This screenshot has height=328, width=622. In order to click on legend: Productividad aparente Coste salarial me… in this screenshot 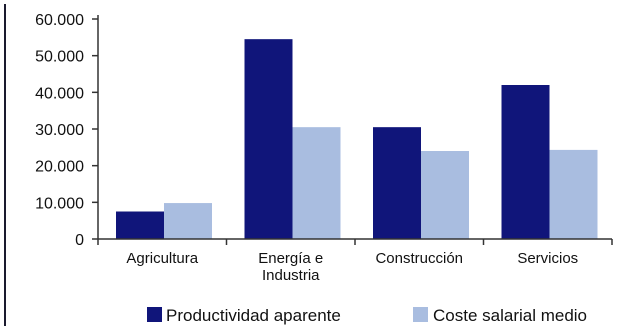, I will do `click(367, 315)`.